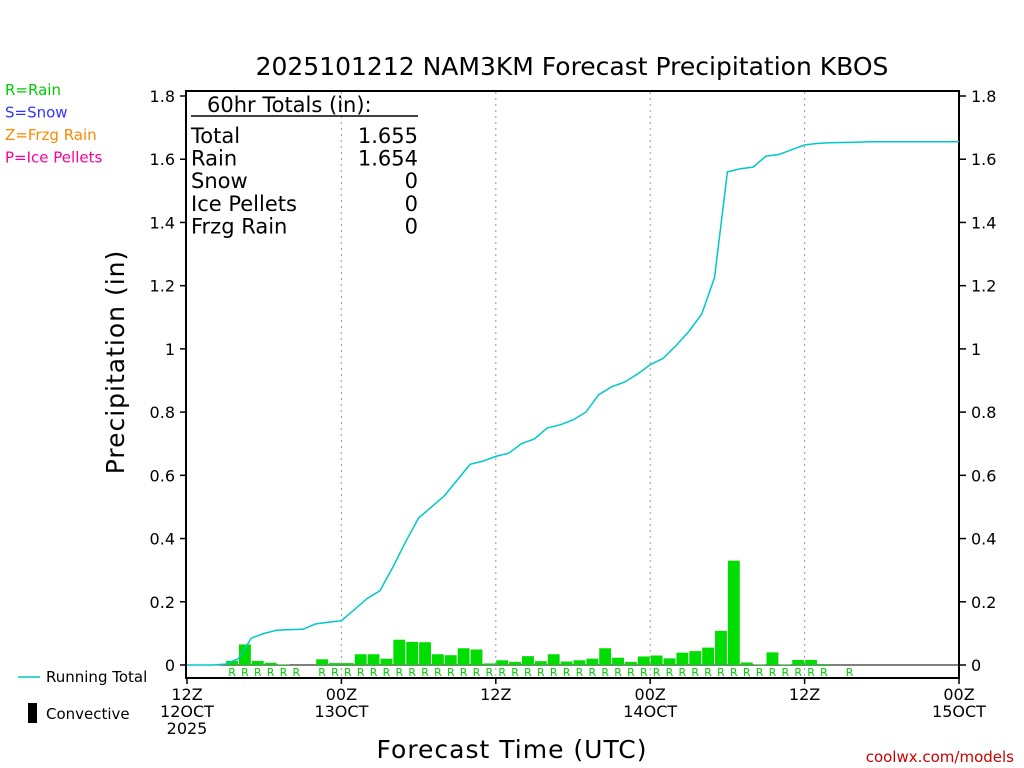  What do you see at coordinates (187, 711) in the screenshot?
I see `x-tick-label: 12OCT` at bounding box center [187, 711].